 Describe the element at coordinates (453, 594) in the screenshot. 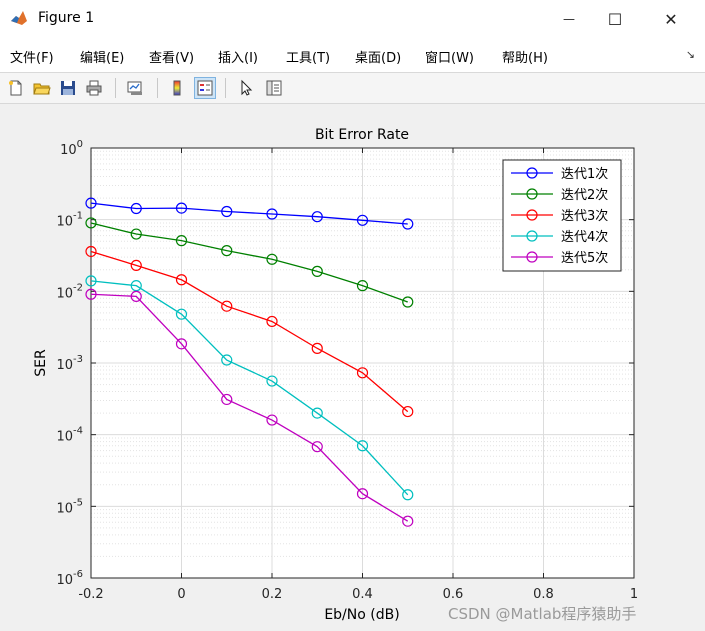

I see `x-tick-label: 0.6` at that location.